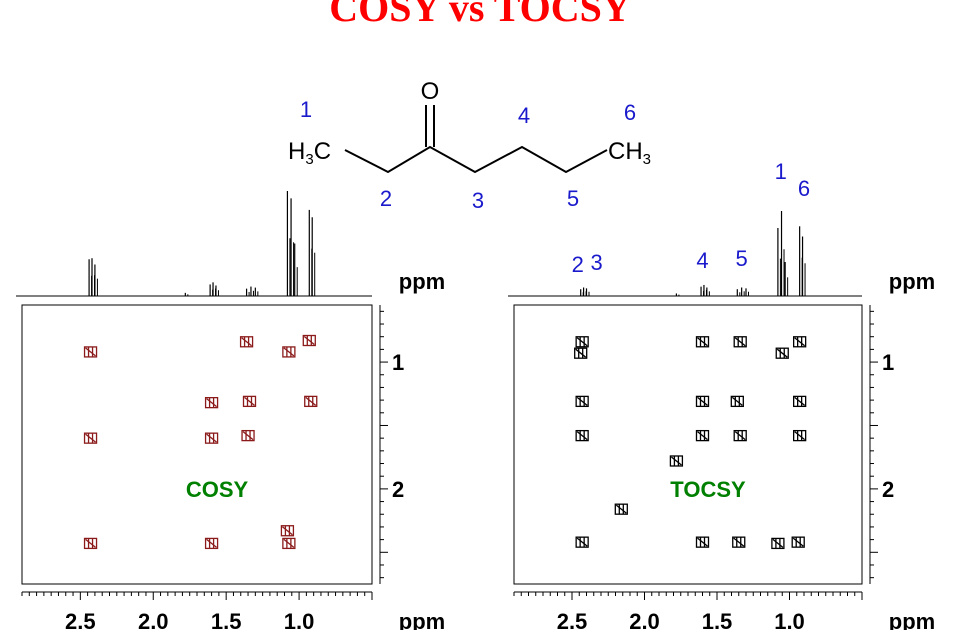 The image size is (960, 630). Describe the element at coordinates (702, 260) in the screenshot. I see `peak-number-label: 4` at that location.